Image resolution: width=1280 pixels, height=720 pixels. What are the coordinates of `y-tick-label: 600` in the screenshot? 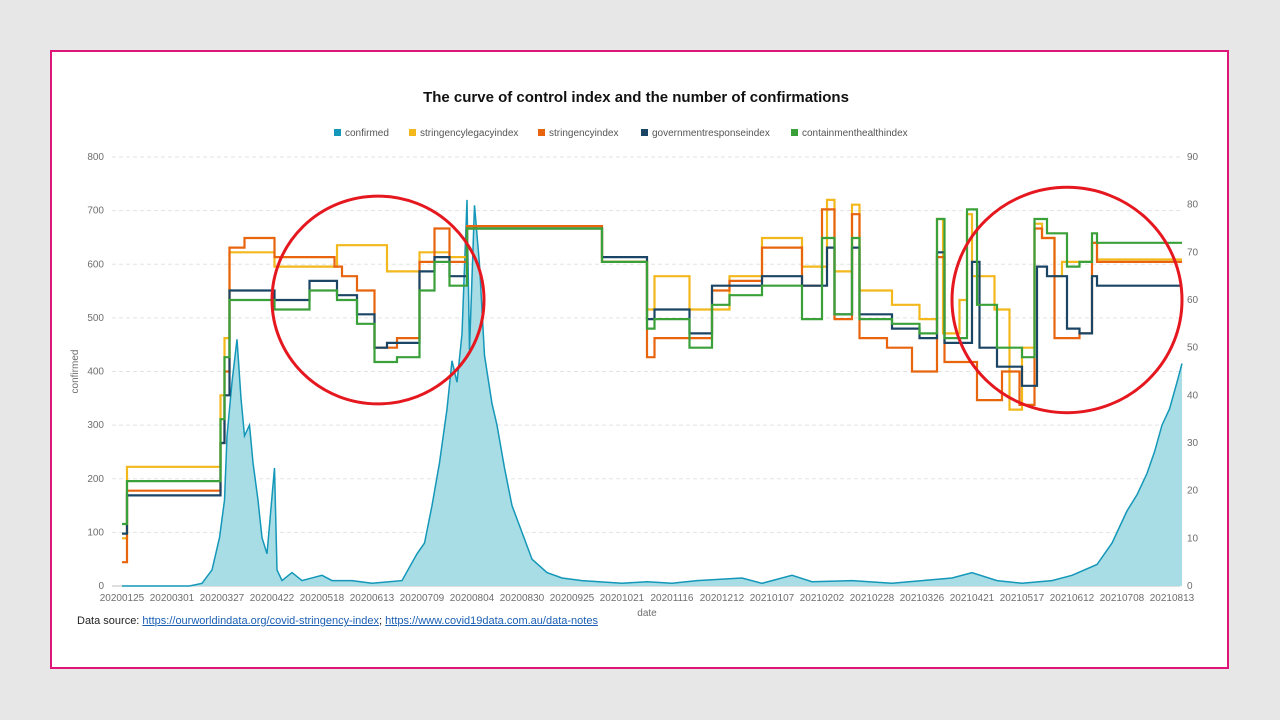 It's located at (95, 264).